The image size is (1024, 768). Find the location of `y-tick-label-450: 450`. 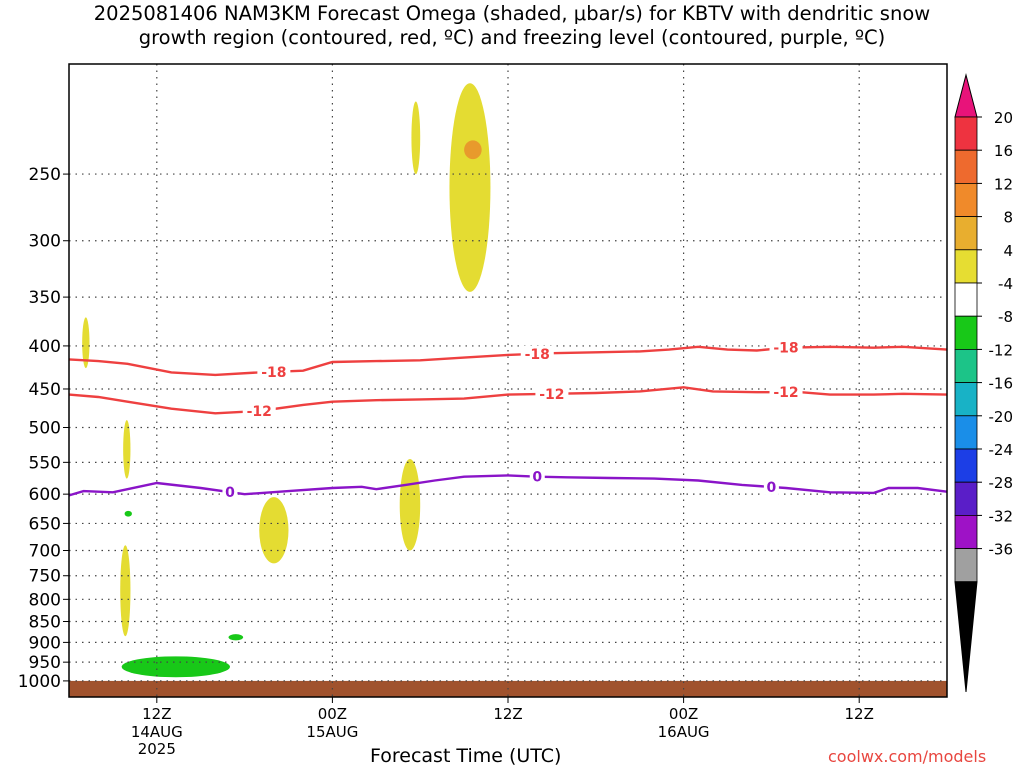

y-tick-label-450: 450 is located at coordinates (45, 390).